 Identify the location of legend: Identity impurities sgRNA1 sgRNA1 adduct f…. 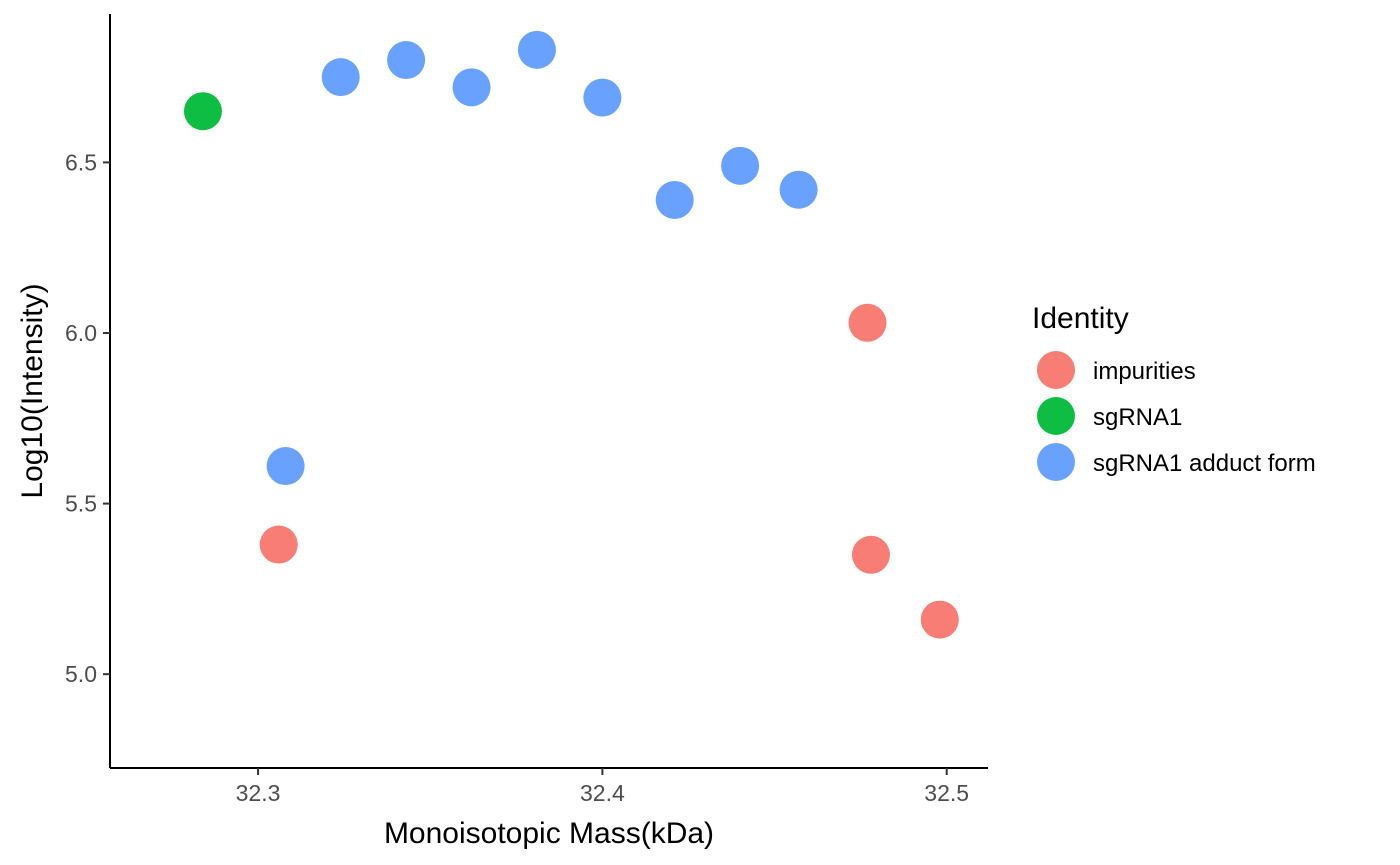
(1174, 391).